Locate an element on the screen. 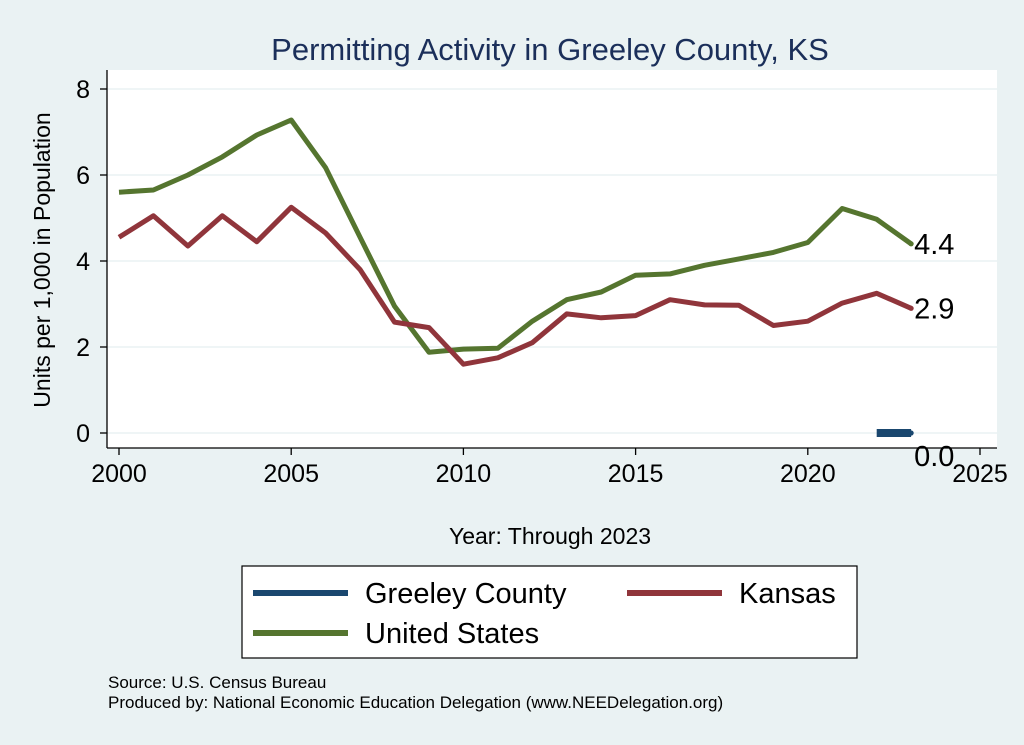 The image size is (1024, 745). end-label-kansas: 2.9 is located at coordinates (934, 309).